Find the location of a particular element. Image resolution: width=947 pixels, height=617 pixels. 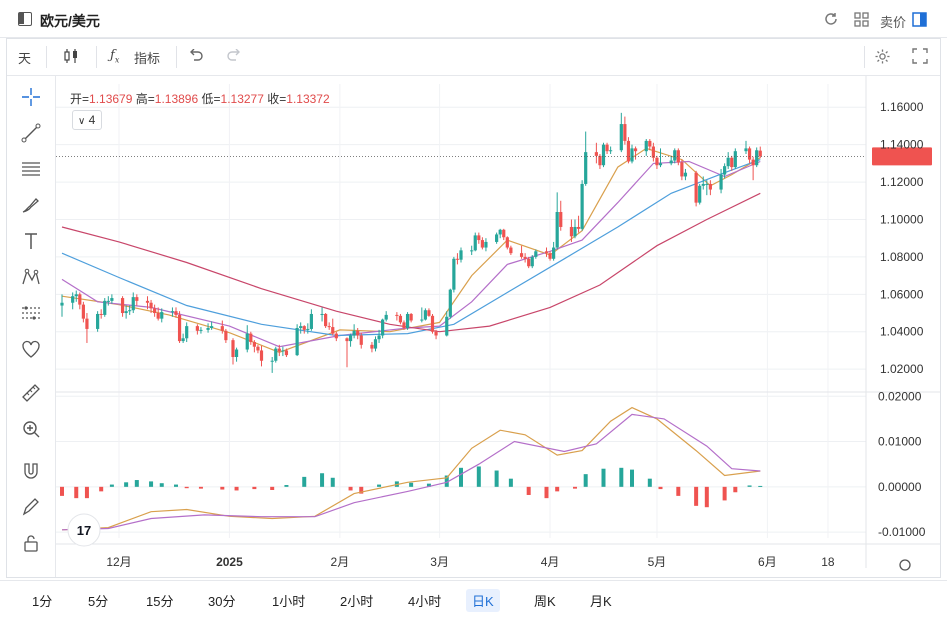

time-tick-label: 18 is located at coordinates (828, 562).